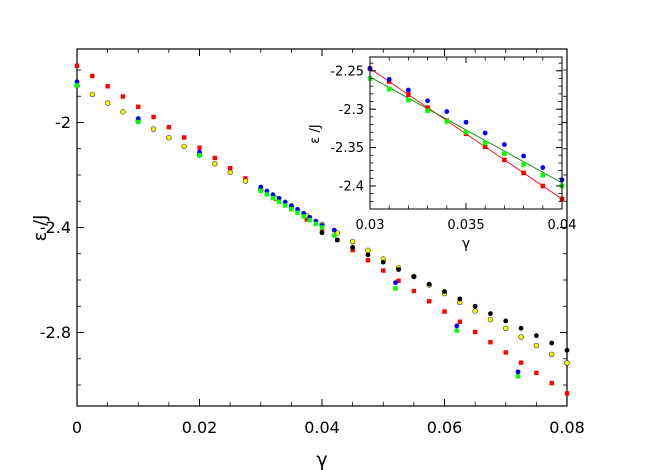  What do you see at coordinates (347, 148) in the screenshot?
I see `inset-y-tick-label: -2.35` at bounding box center [347, 148].